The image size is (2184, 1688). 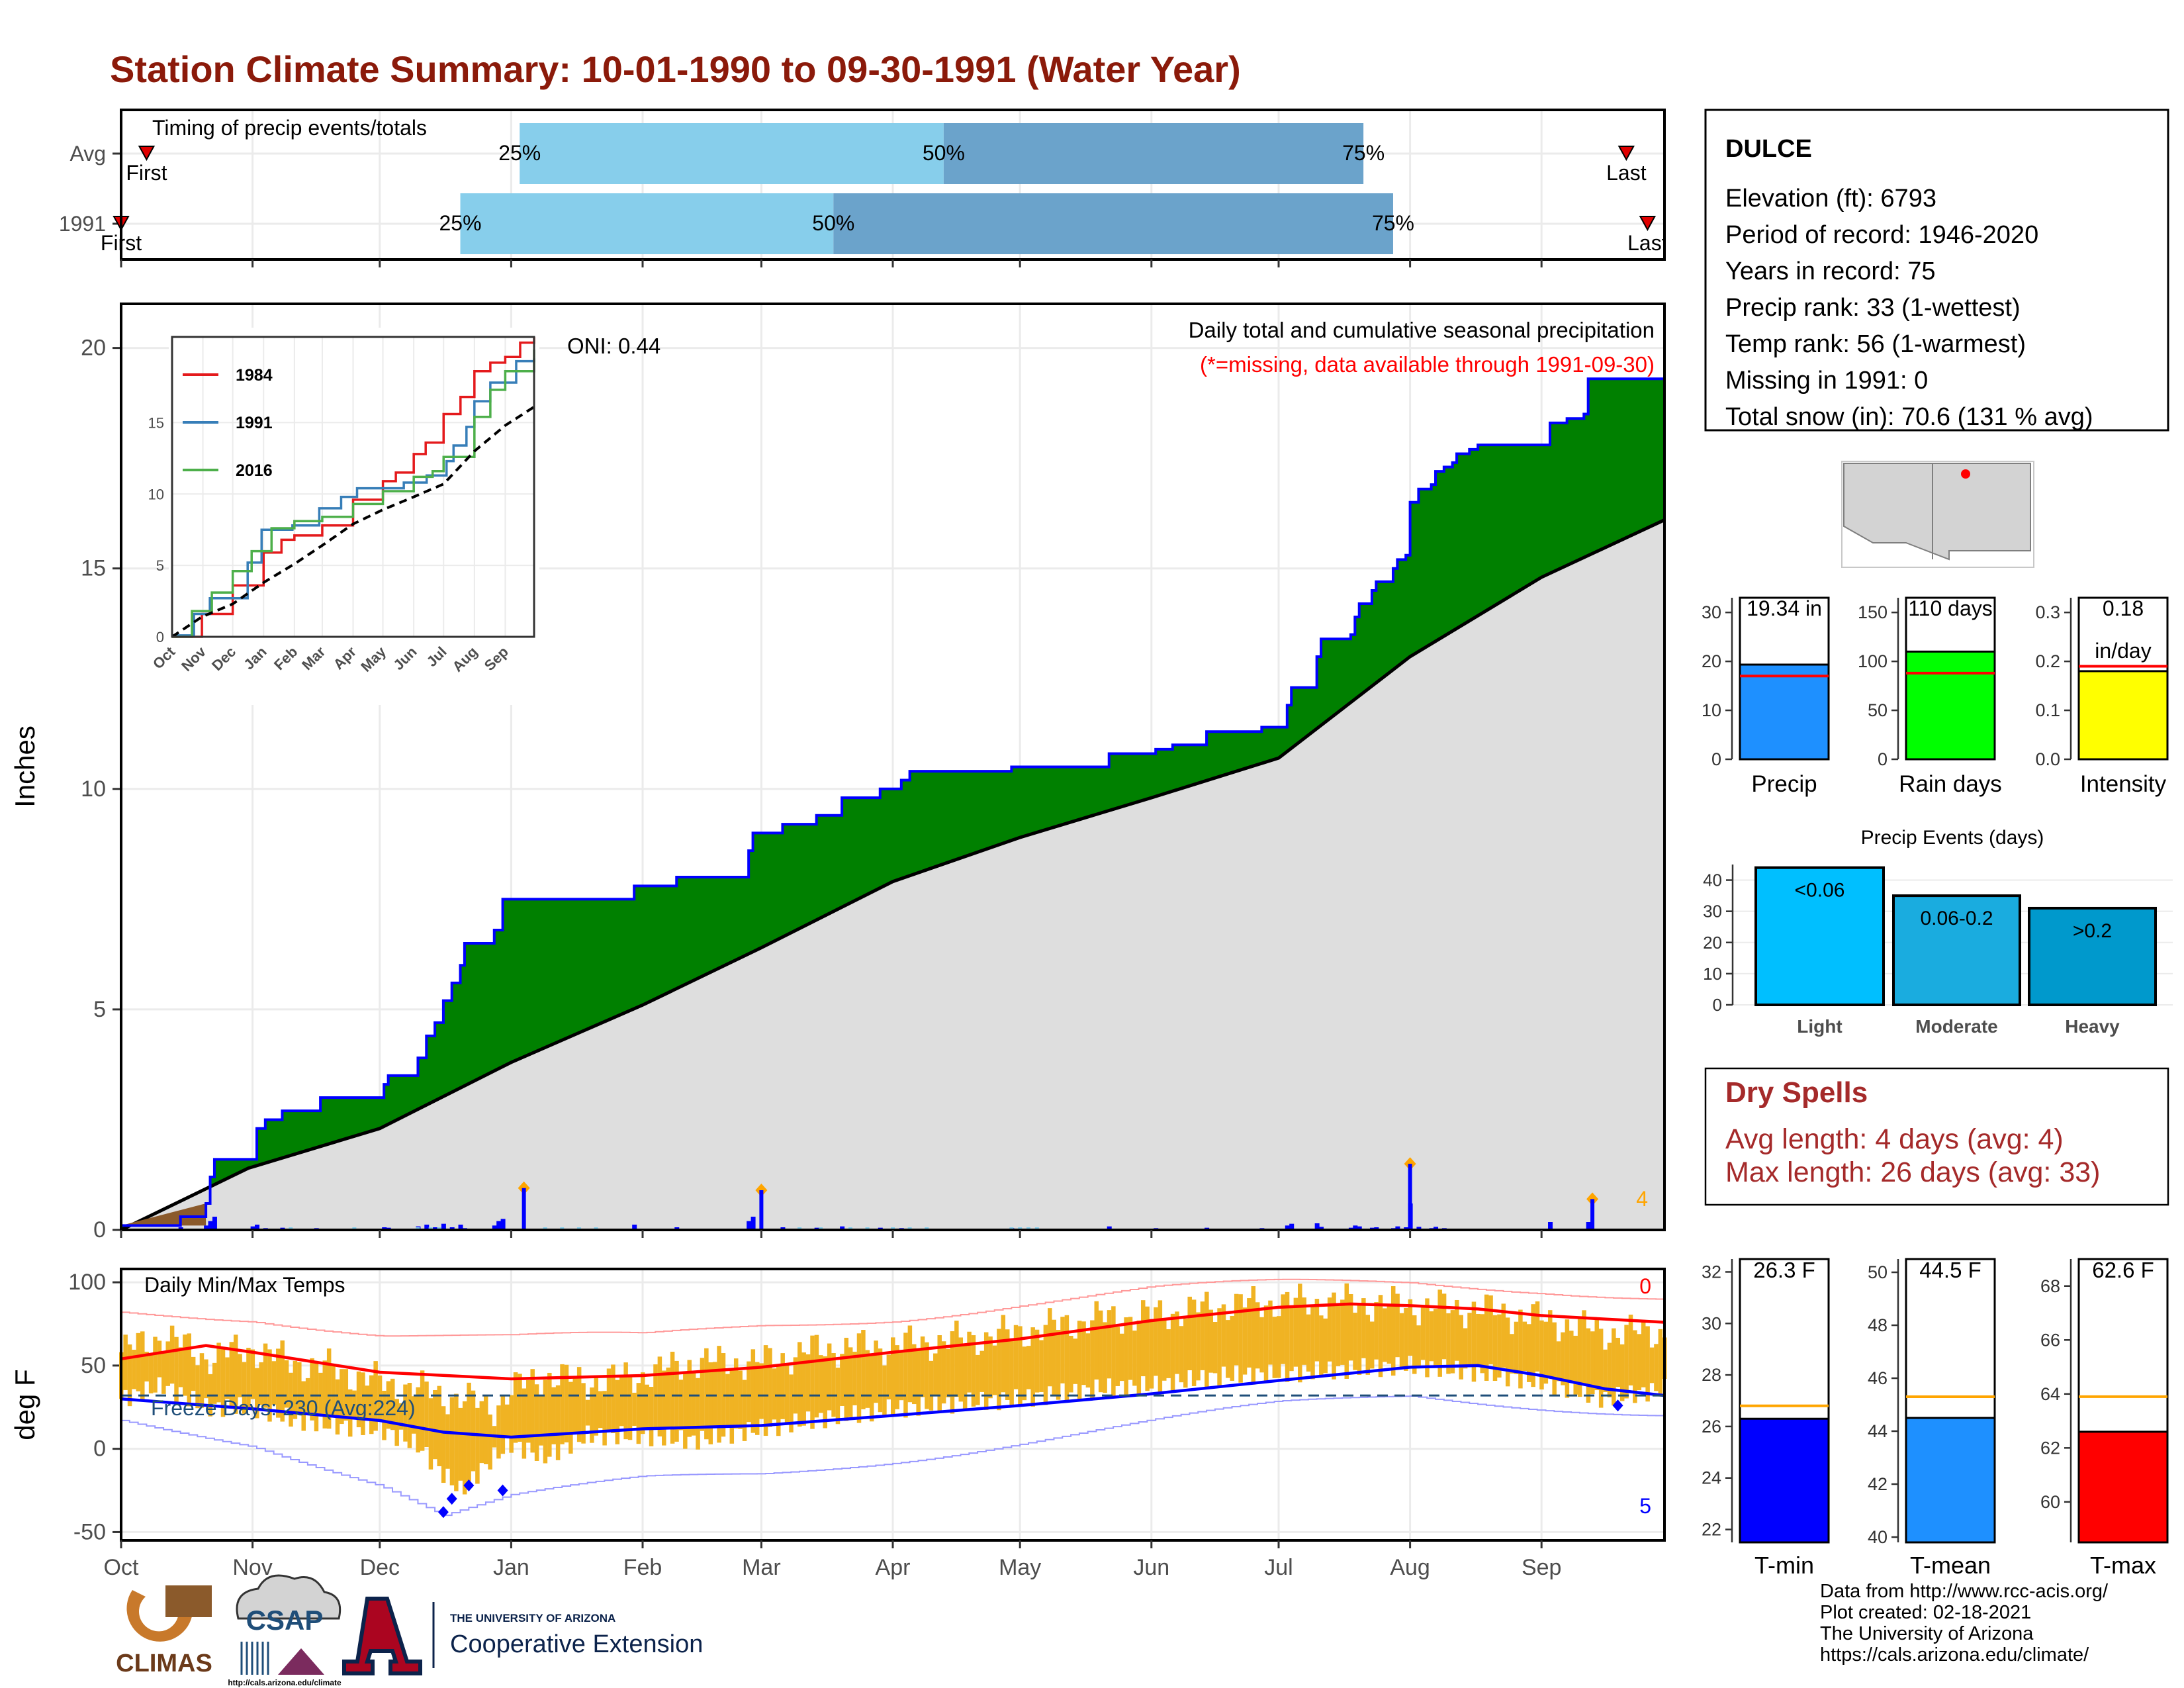 What do you see at coordinates (283, 1408) in the screenshot?
I see `freeze-days-label: Freeze Days: 230 (Avg:224)` at bounding box center [283, 1408].